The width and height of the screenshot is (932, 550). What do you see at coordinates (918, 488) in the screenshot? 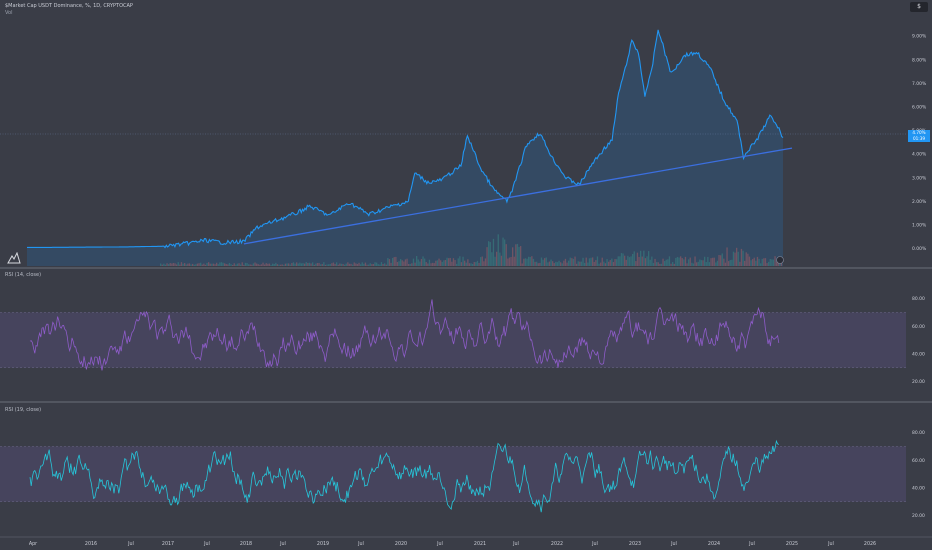
I see `rsi-tick-label: 40.00` at bounding box center [918, 488].